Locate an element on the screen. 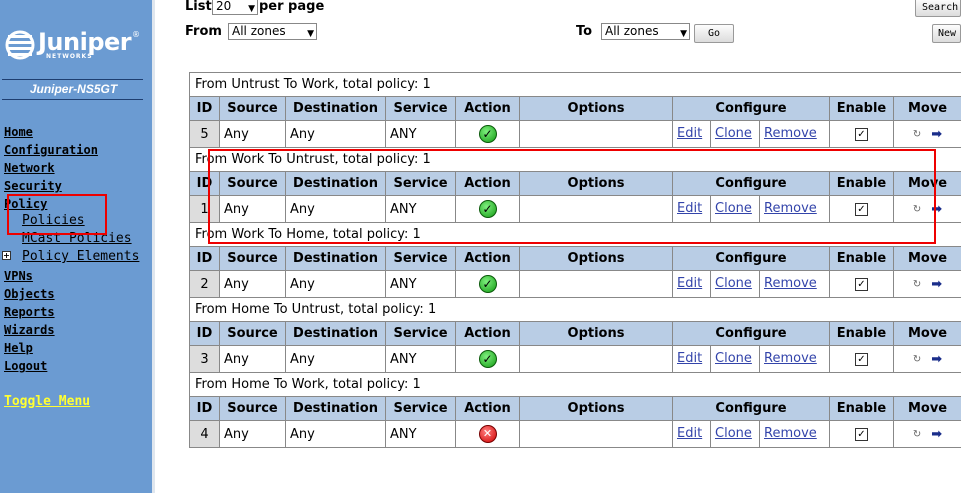 This screenshot has width=961, height=493. nav-mcast-policies: MCast Policies is located at coordinates (77, 238).